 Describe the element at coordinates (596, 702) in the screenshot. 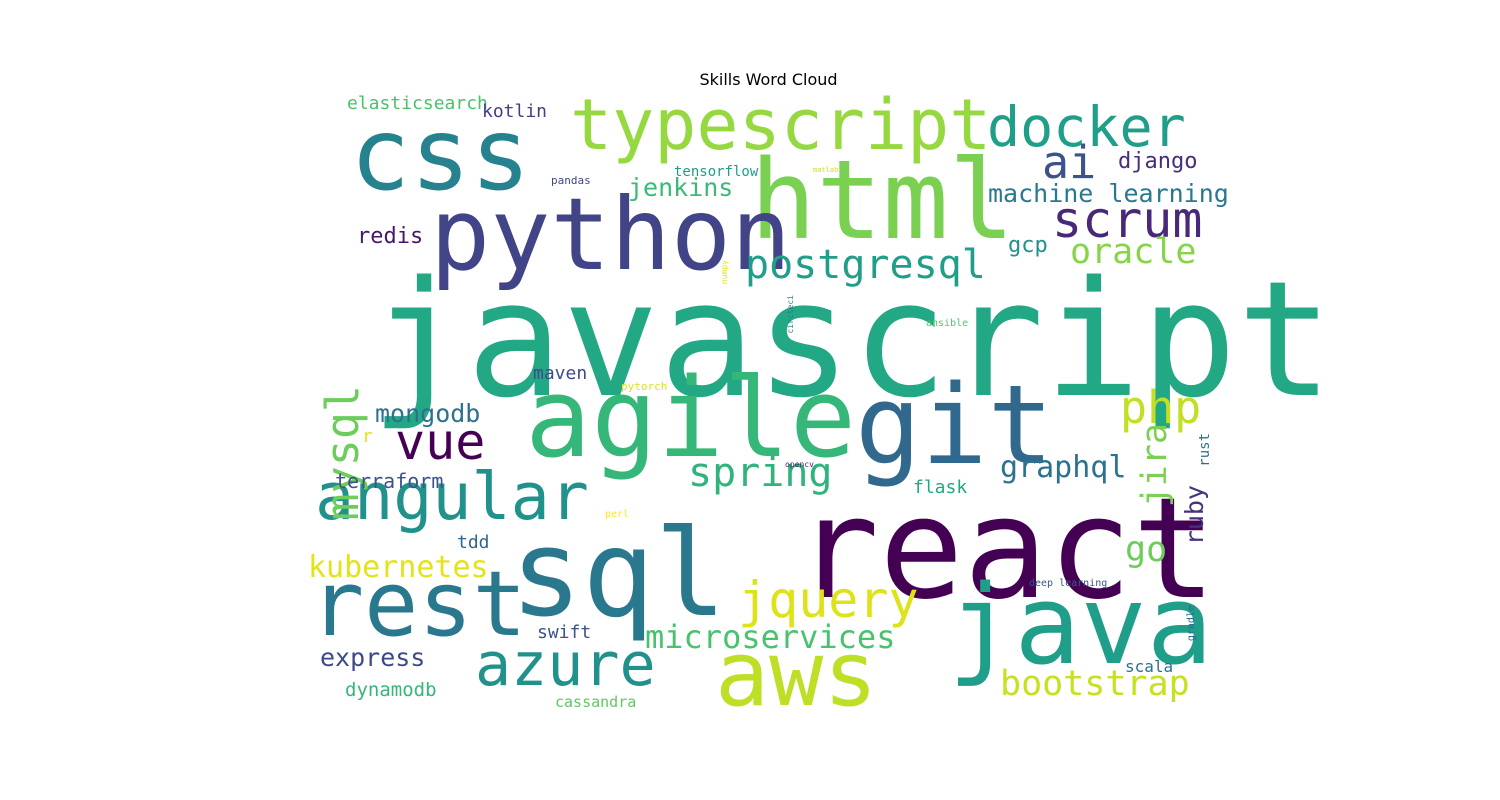

I see `word-cassandra: cassandra` at that location.